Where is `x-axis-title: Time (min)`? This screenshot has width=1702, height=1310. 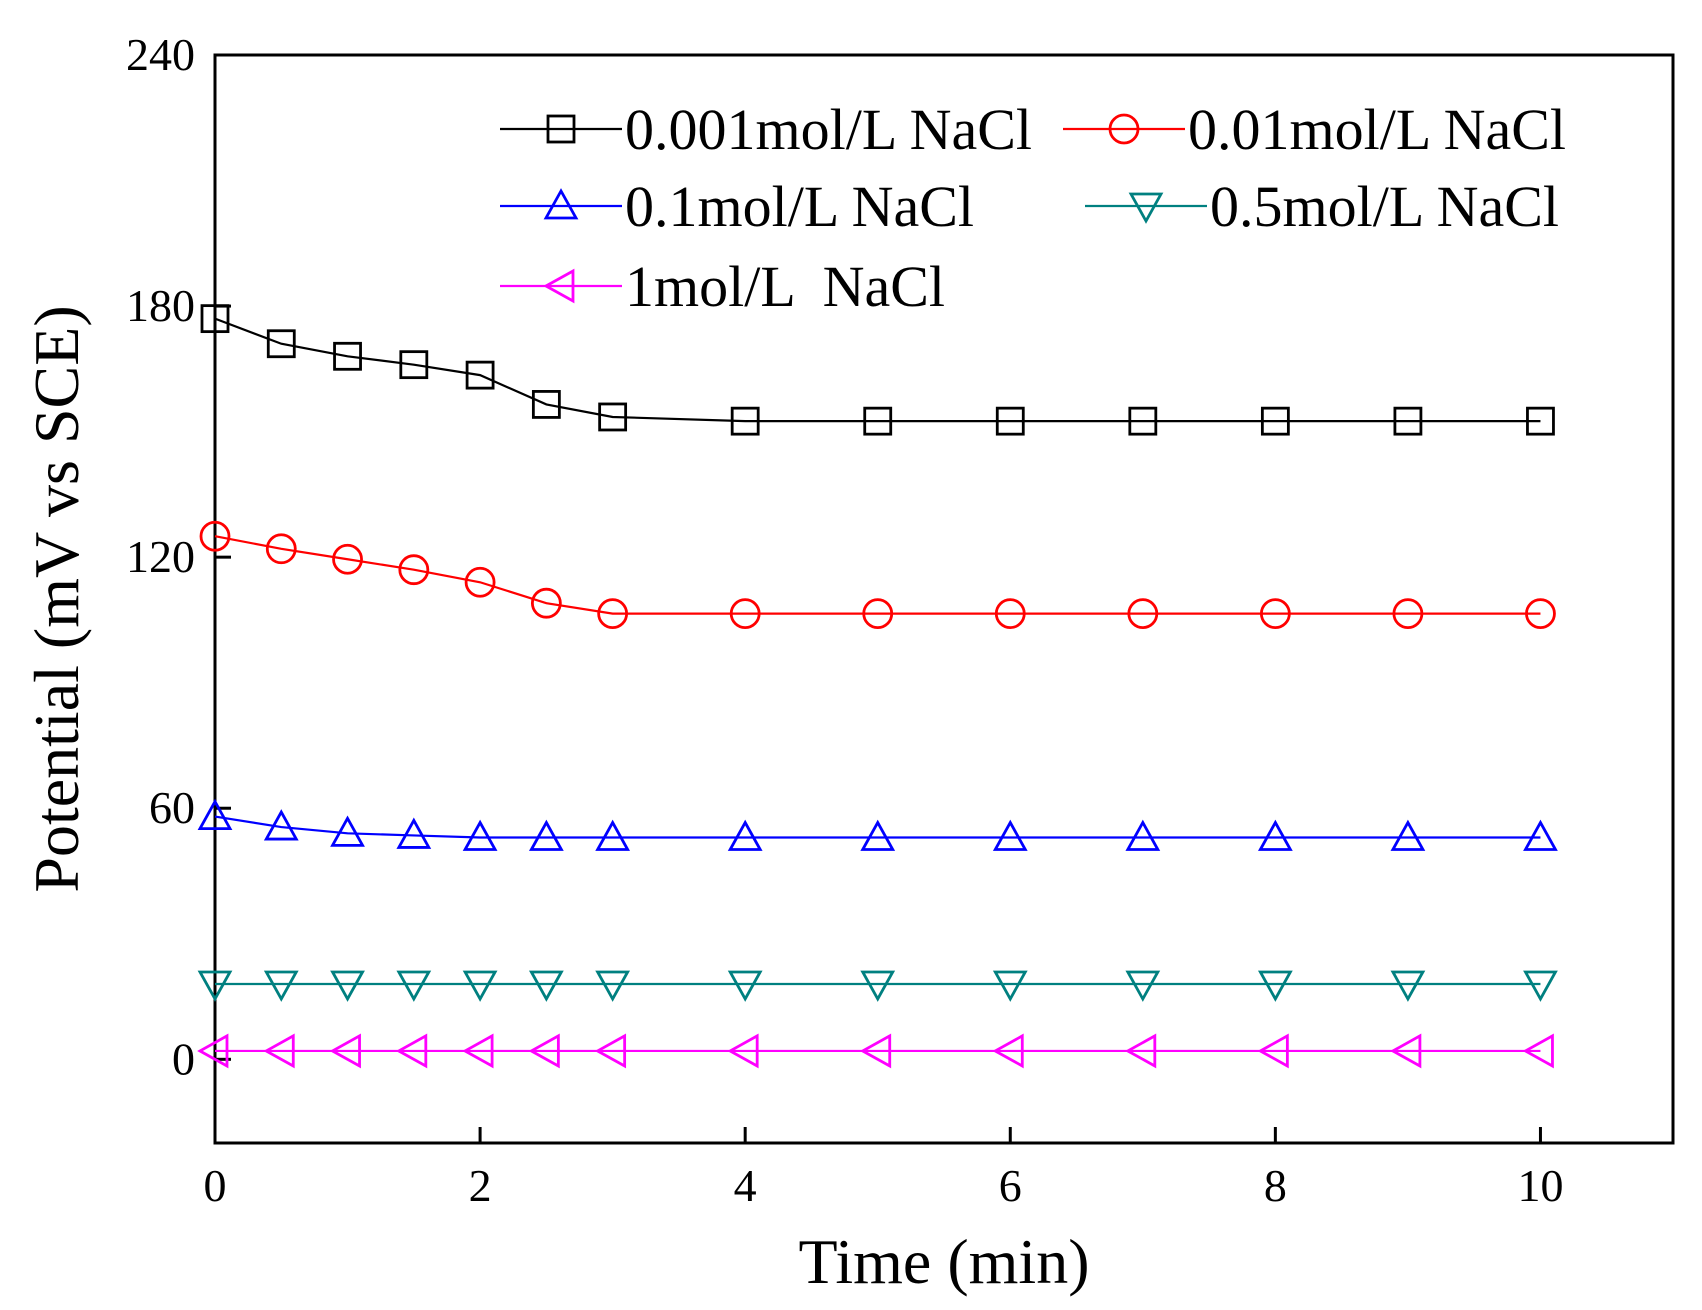
x-axis-title: Time (min) is located at coordinates (944, 1261).